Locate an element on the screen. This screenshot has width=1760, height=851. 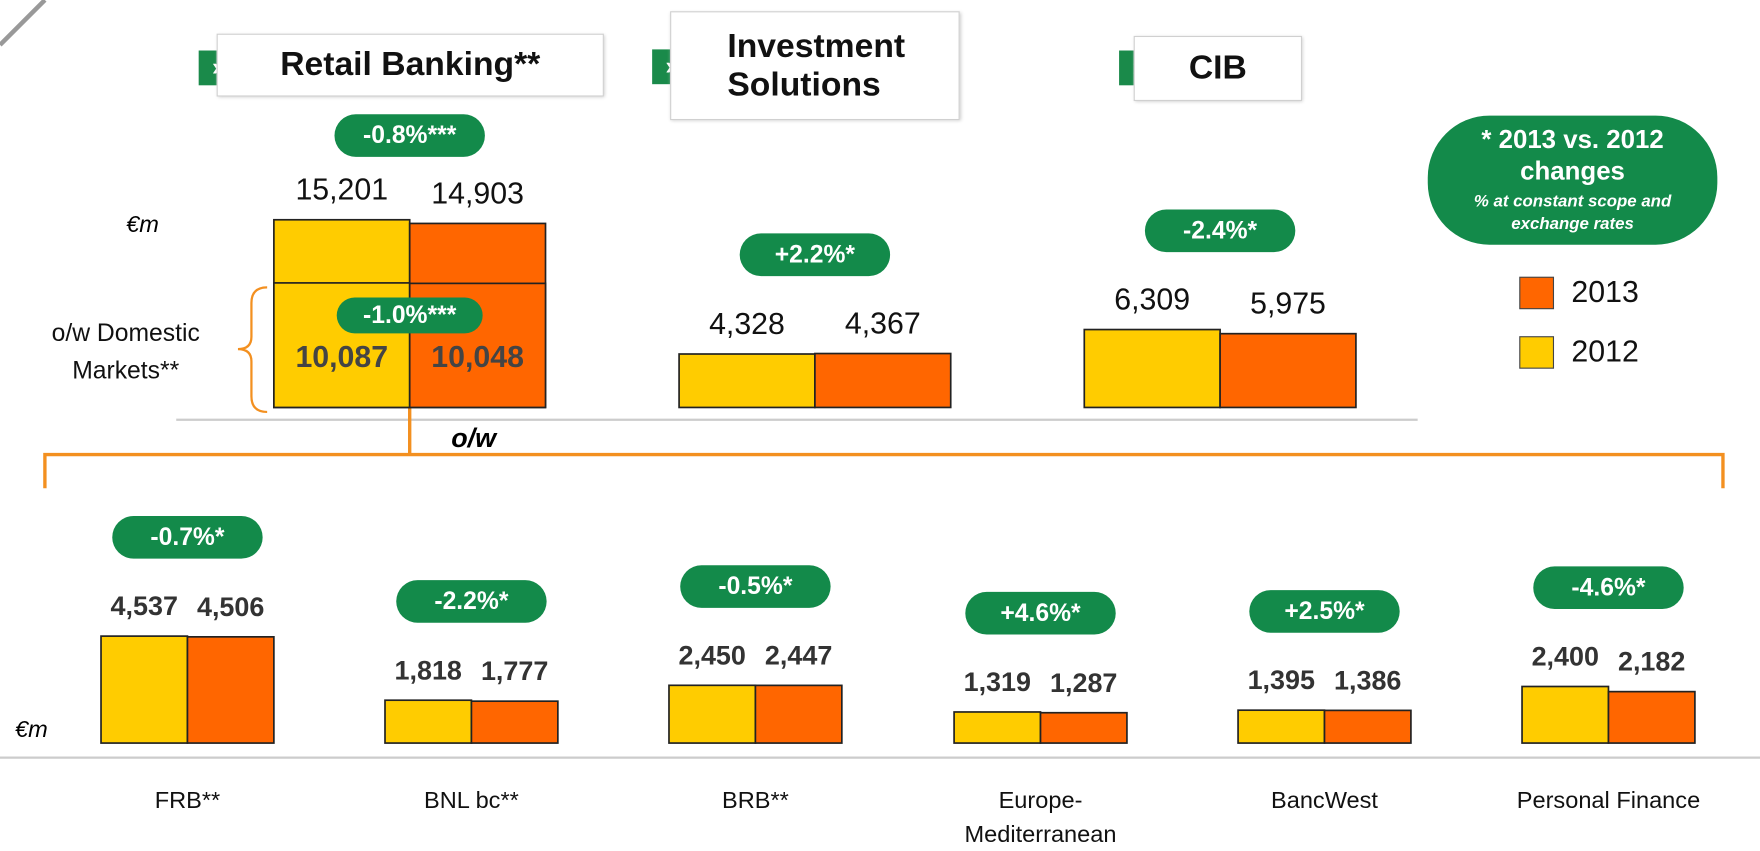
value-label: 1,319 is located at coordinates (997, 682).